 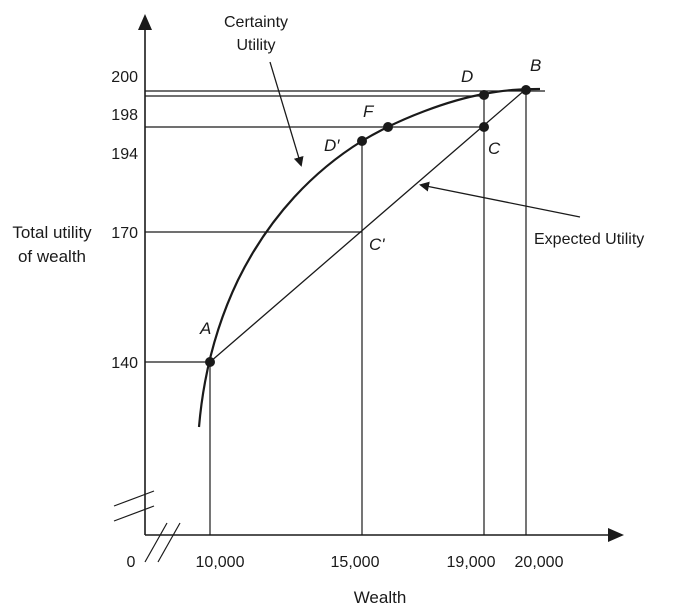 What do you see at coordinates (124, 115) in the screenshot?
I see `y-tick-198: 198` at bounding box center [124, 115].